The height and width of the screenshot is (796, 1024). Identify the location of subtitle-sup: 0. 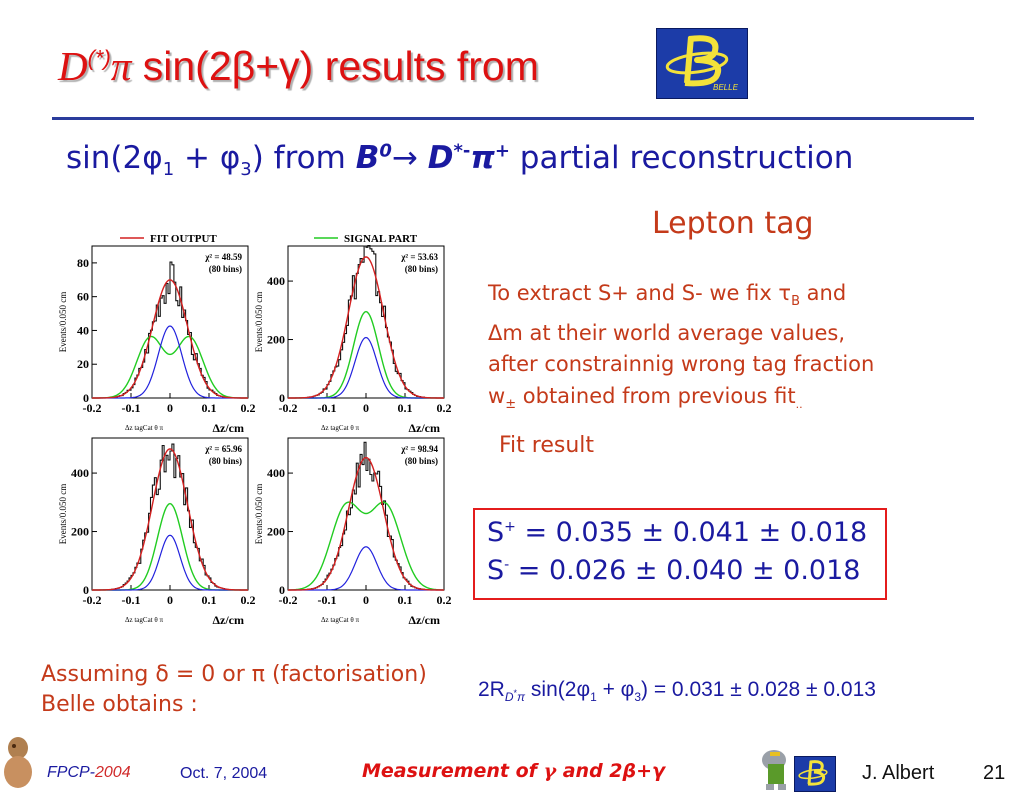
(385, 151).